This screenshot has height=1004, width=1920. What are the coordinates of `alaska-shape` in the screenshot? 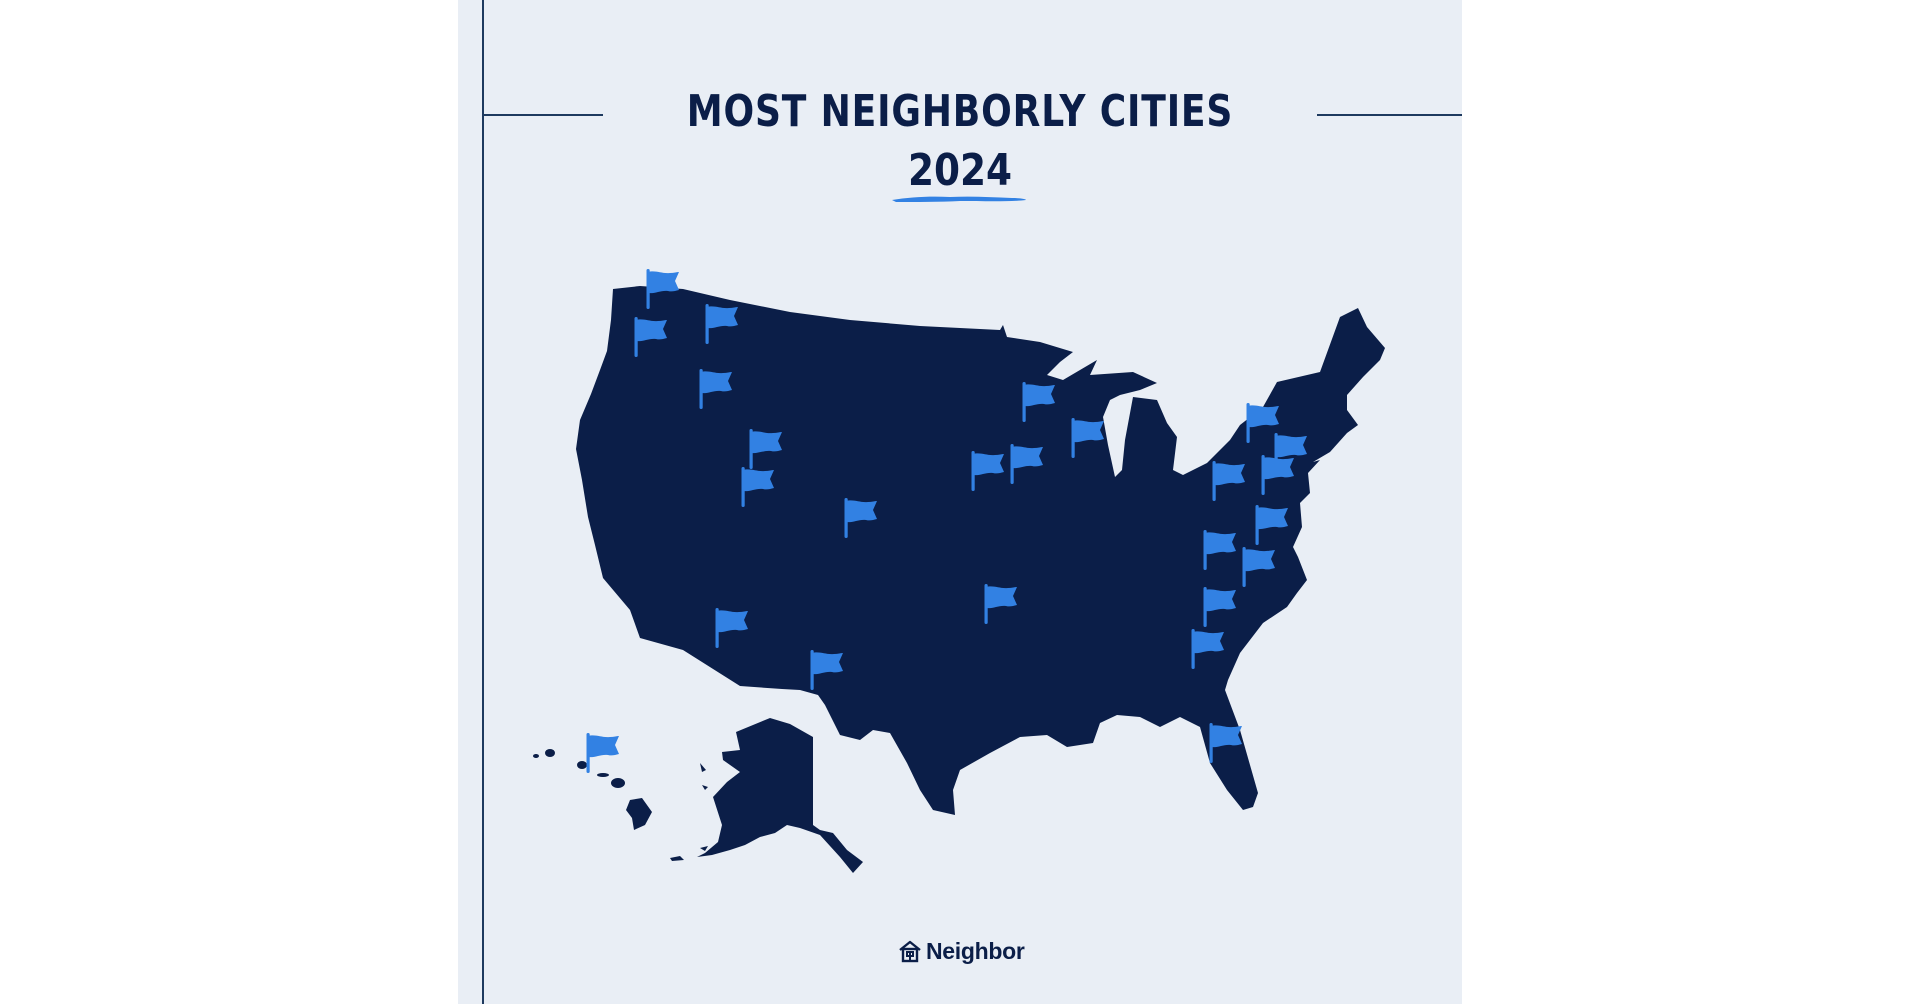 It's located at (780, 795).